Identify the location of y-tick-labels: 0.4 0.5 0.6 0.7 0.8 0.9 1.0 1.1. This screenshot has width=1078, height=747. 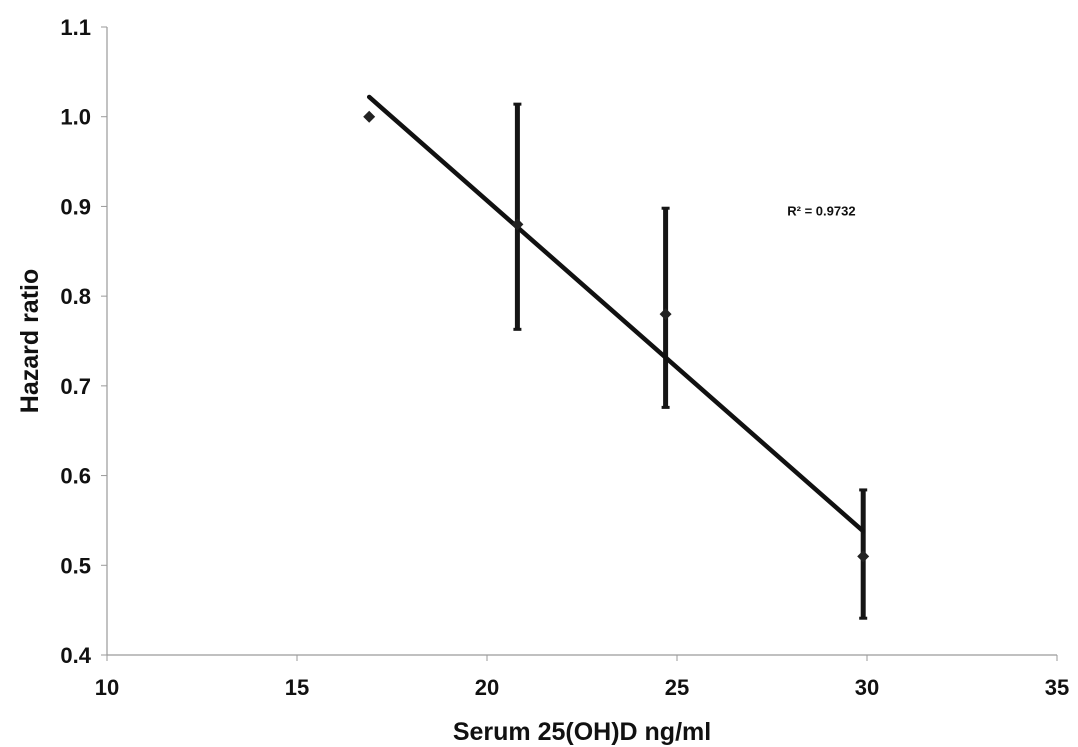
(75, 341).